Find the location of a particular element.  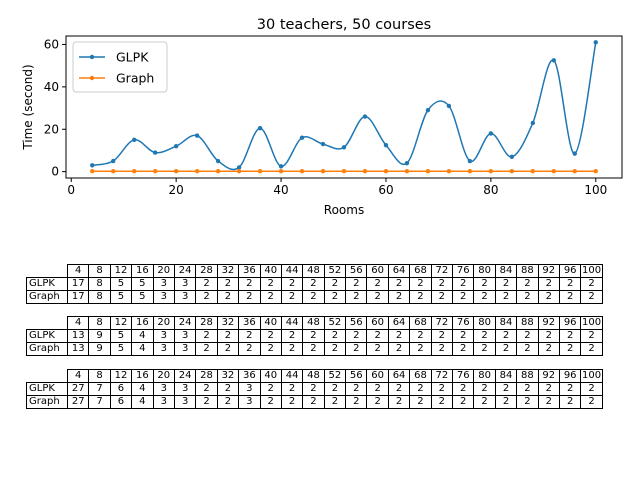

x-axis-label: Rooms is located at coordinates (344, 210).